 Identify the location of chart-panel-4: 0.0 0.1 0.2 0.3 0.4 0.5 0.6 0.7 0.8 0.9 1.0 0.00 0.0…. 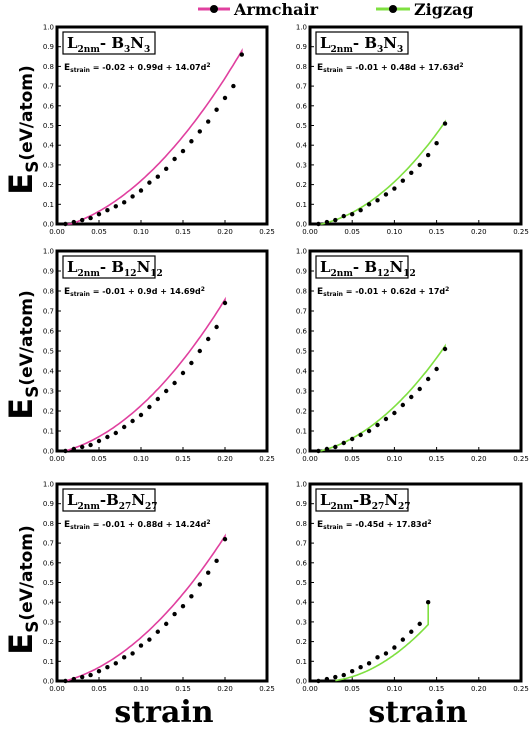
(412, 356).